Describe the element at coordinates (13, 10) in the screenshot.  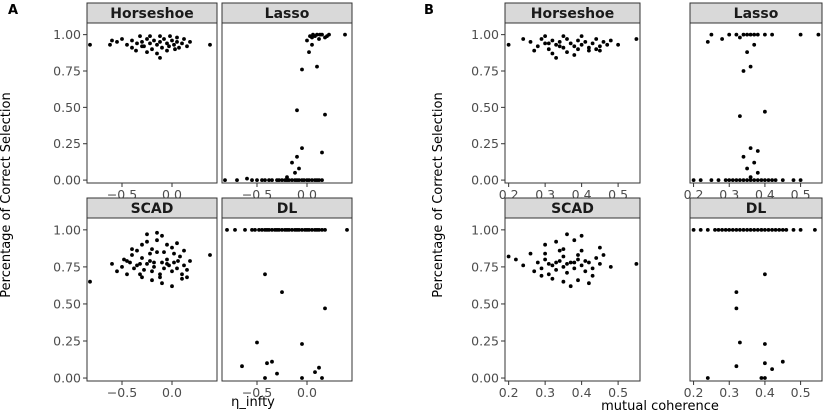
I see `subfigure-tag-a: A` at that location.